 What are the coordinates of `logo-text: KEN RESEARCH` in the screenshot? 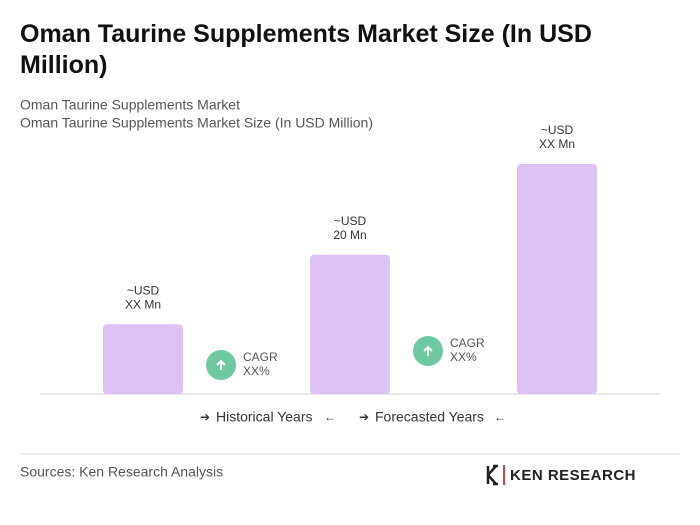 It's located at (573, 475).